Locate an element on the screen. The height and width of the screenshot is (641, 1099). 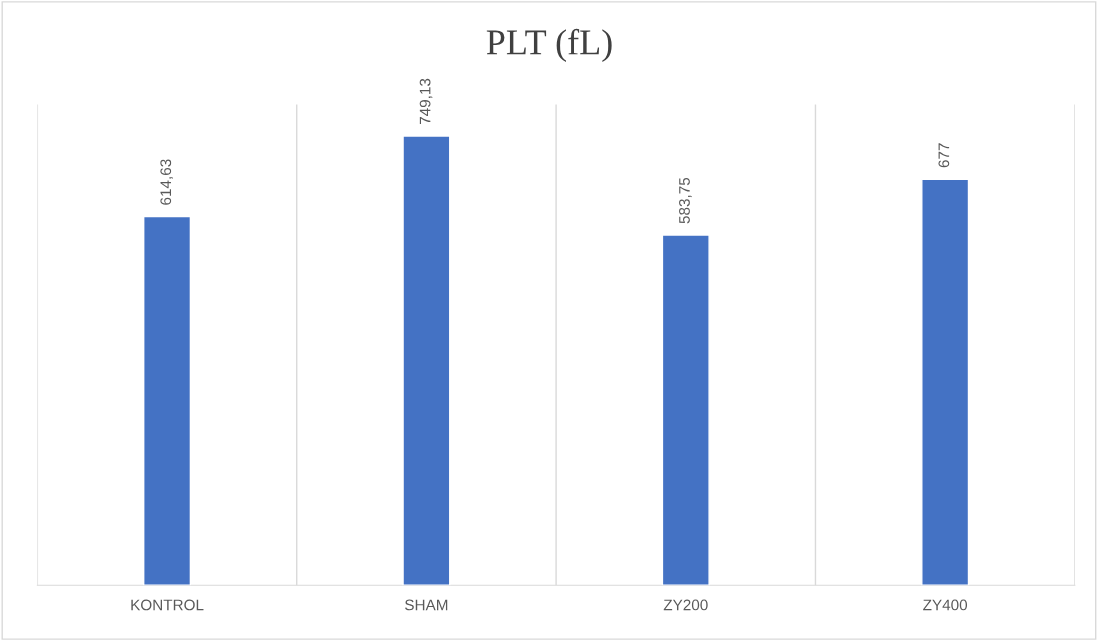
x-tick-label: KONTROL is located at coordinates (167, 605).